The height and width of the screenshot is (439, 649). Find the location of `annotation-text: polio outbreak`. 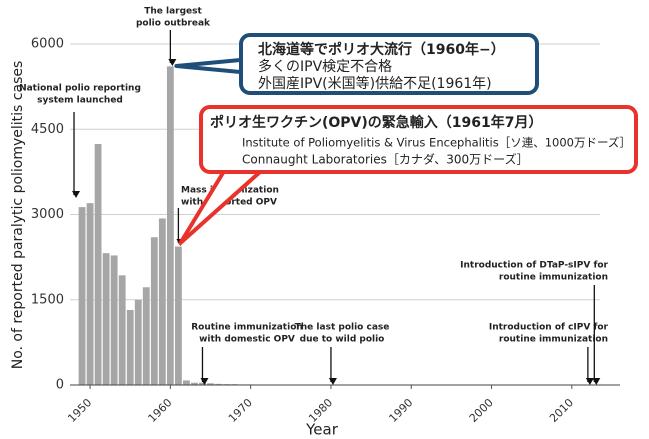

annotation-text: polio outbreak is located at coordinates (173, 24).